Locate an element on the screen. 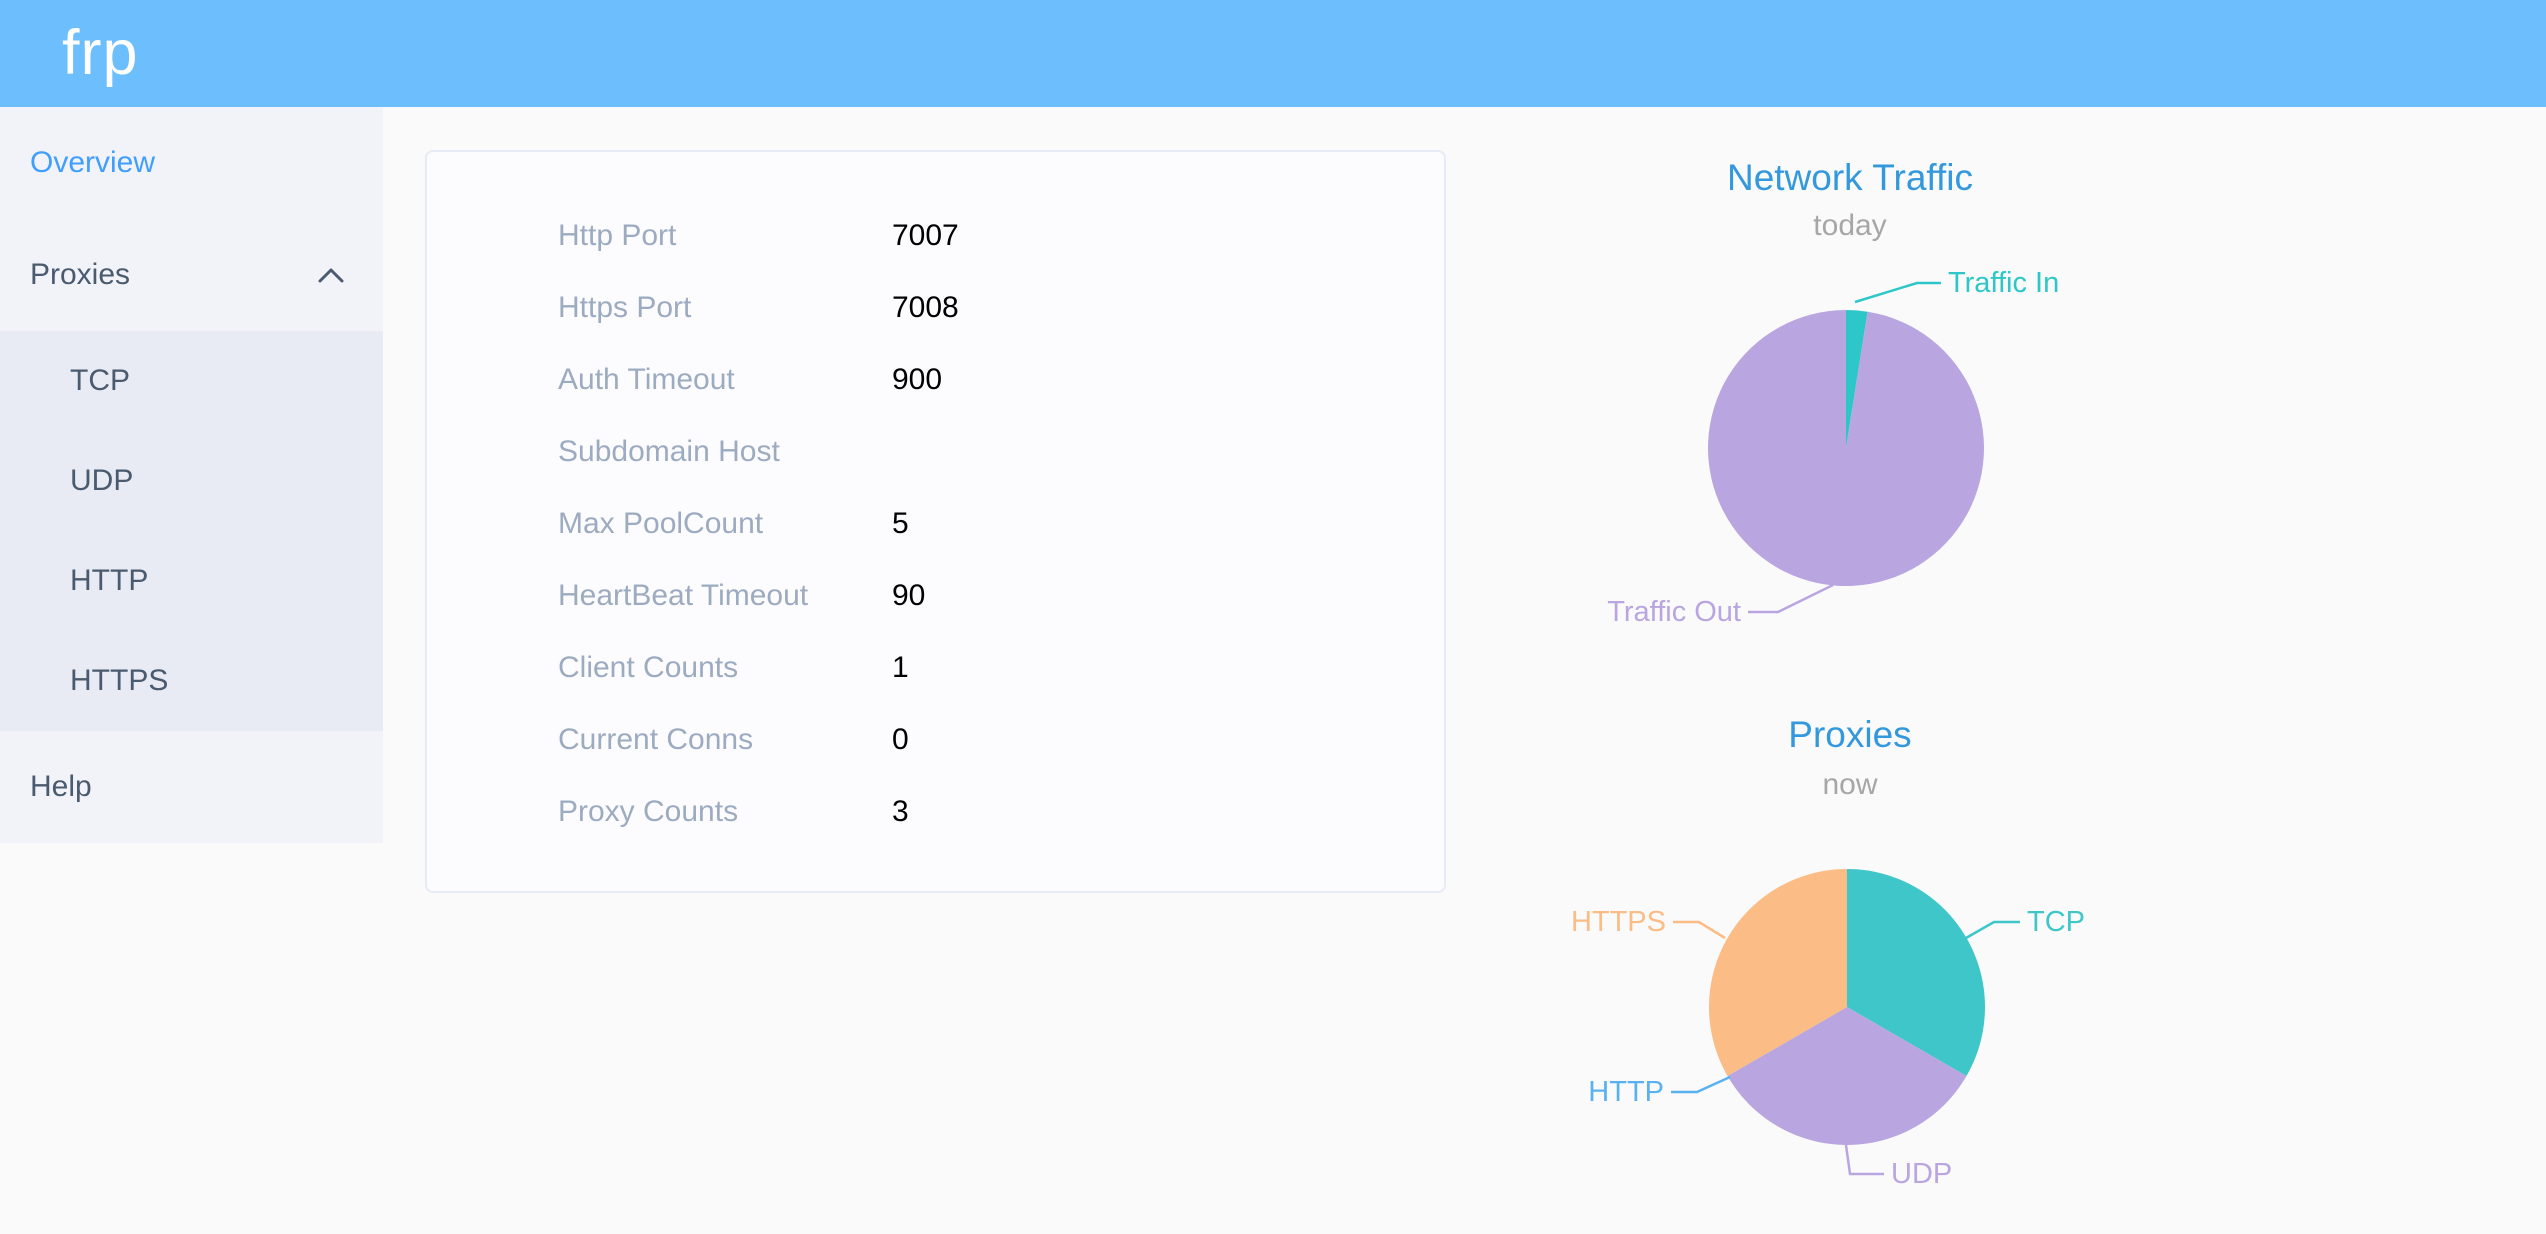 This screenshot has height=1234, width=2546. proxies-chart-title: Proxies is located at coordinates (1850, 734).